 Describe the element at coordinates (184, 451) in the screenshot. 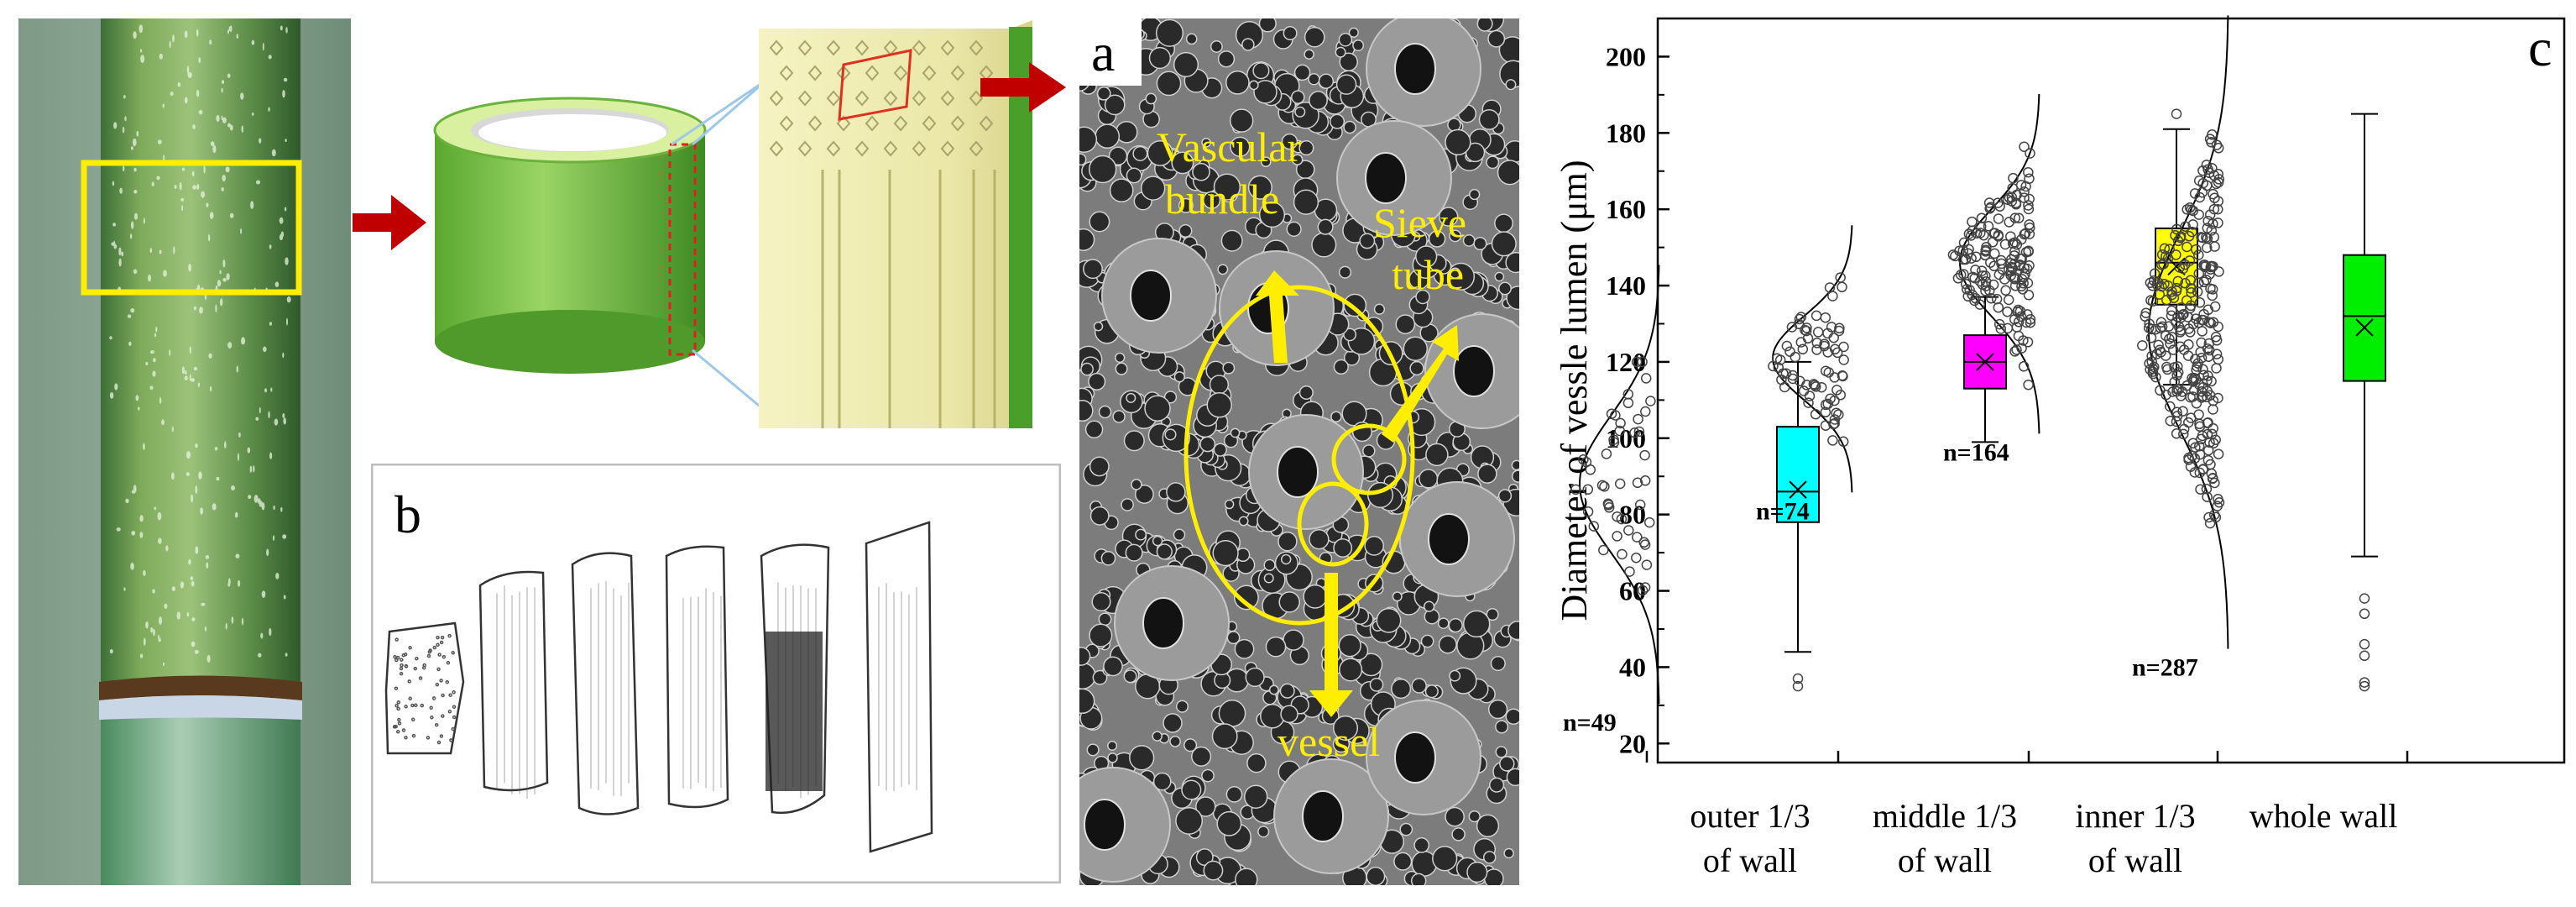

I see `bamboo-photo` at that location.